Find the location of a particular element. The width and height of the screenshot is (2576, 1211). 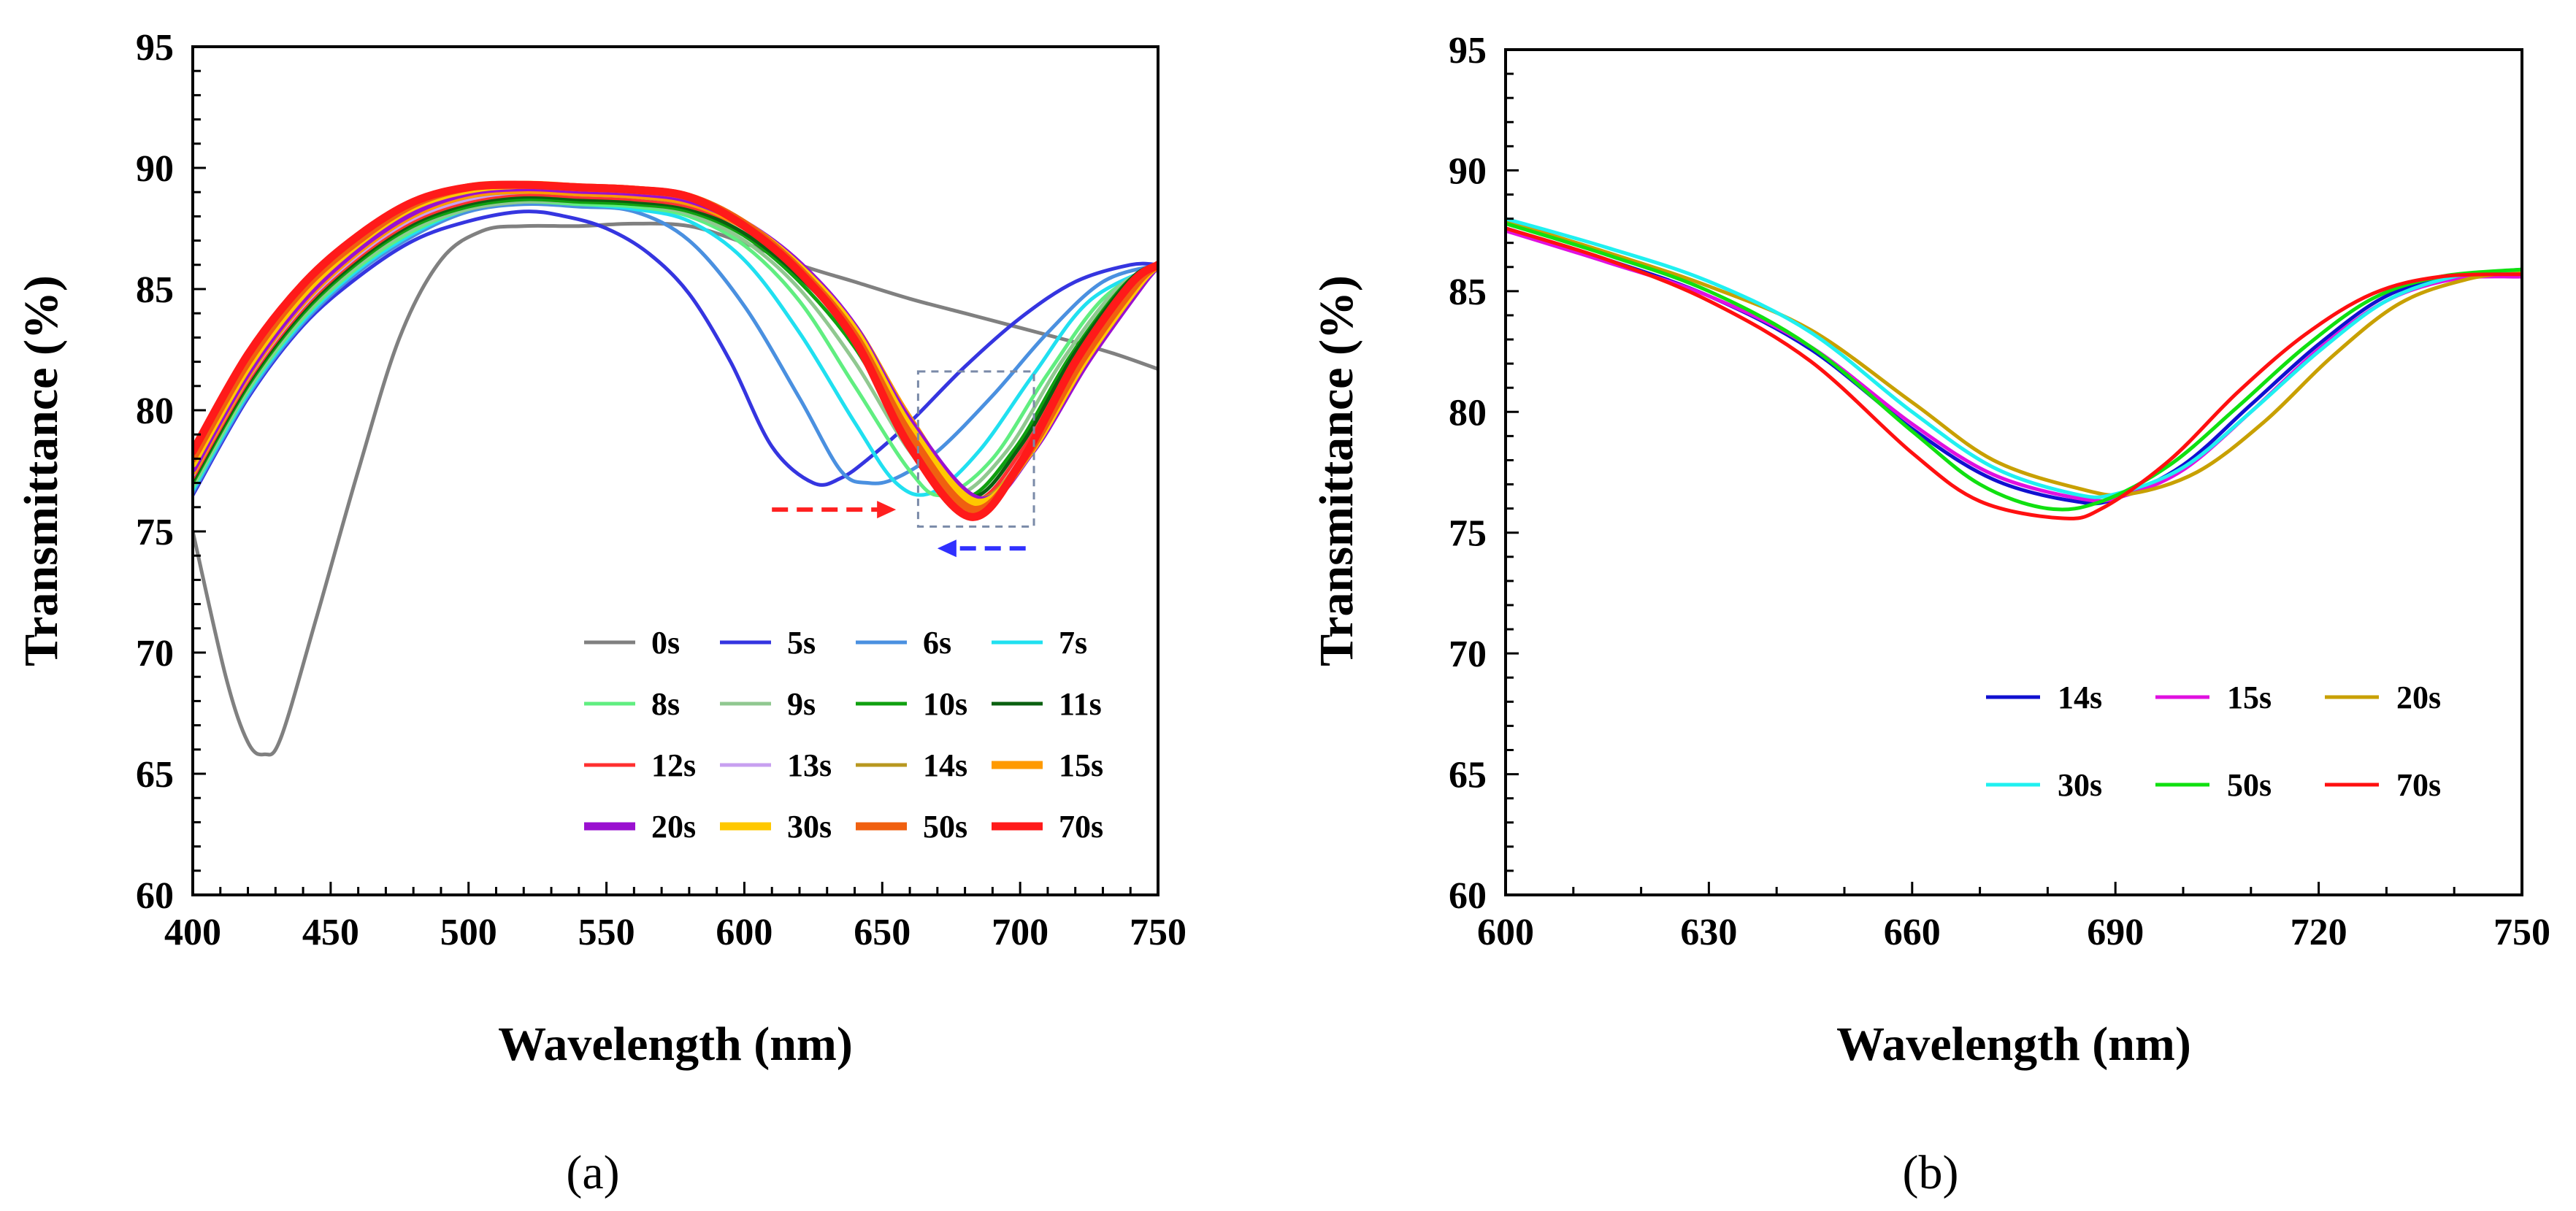

x-tick-label: 450 is located at coordinates (330, 932).